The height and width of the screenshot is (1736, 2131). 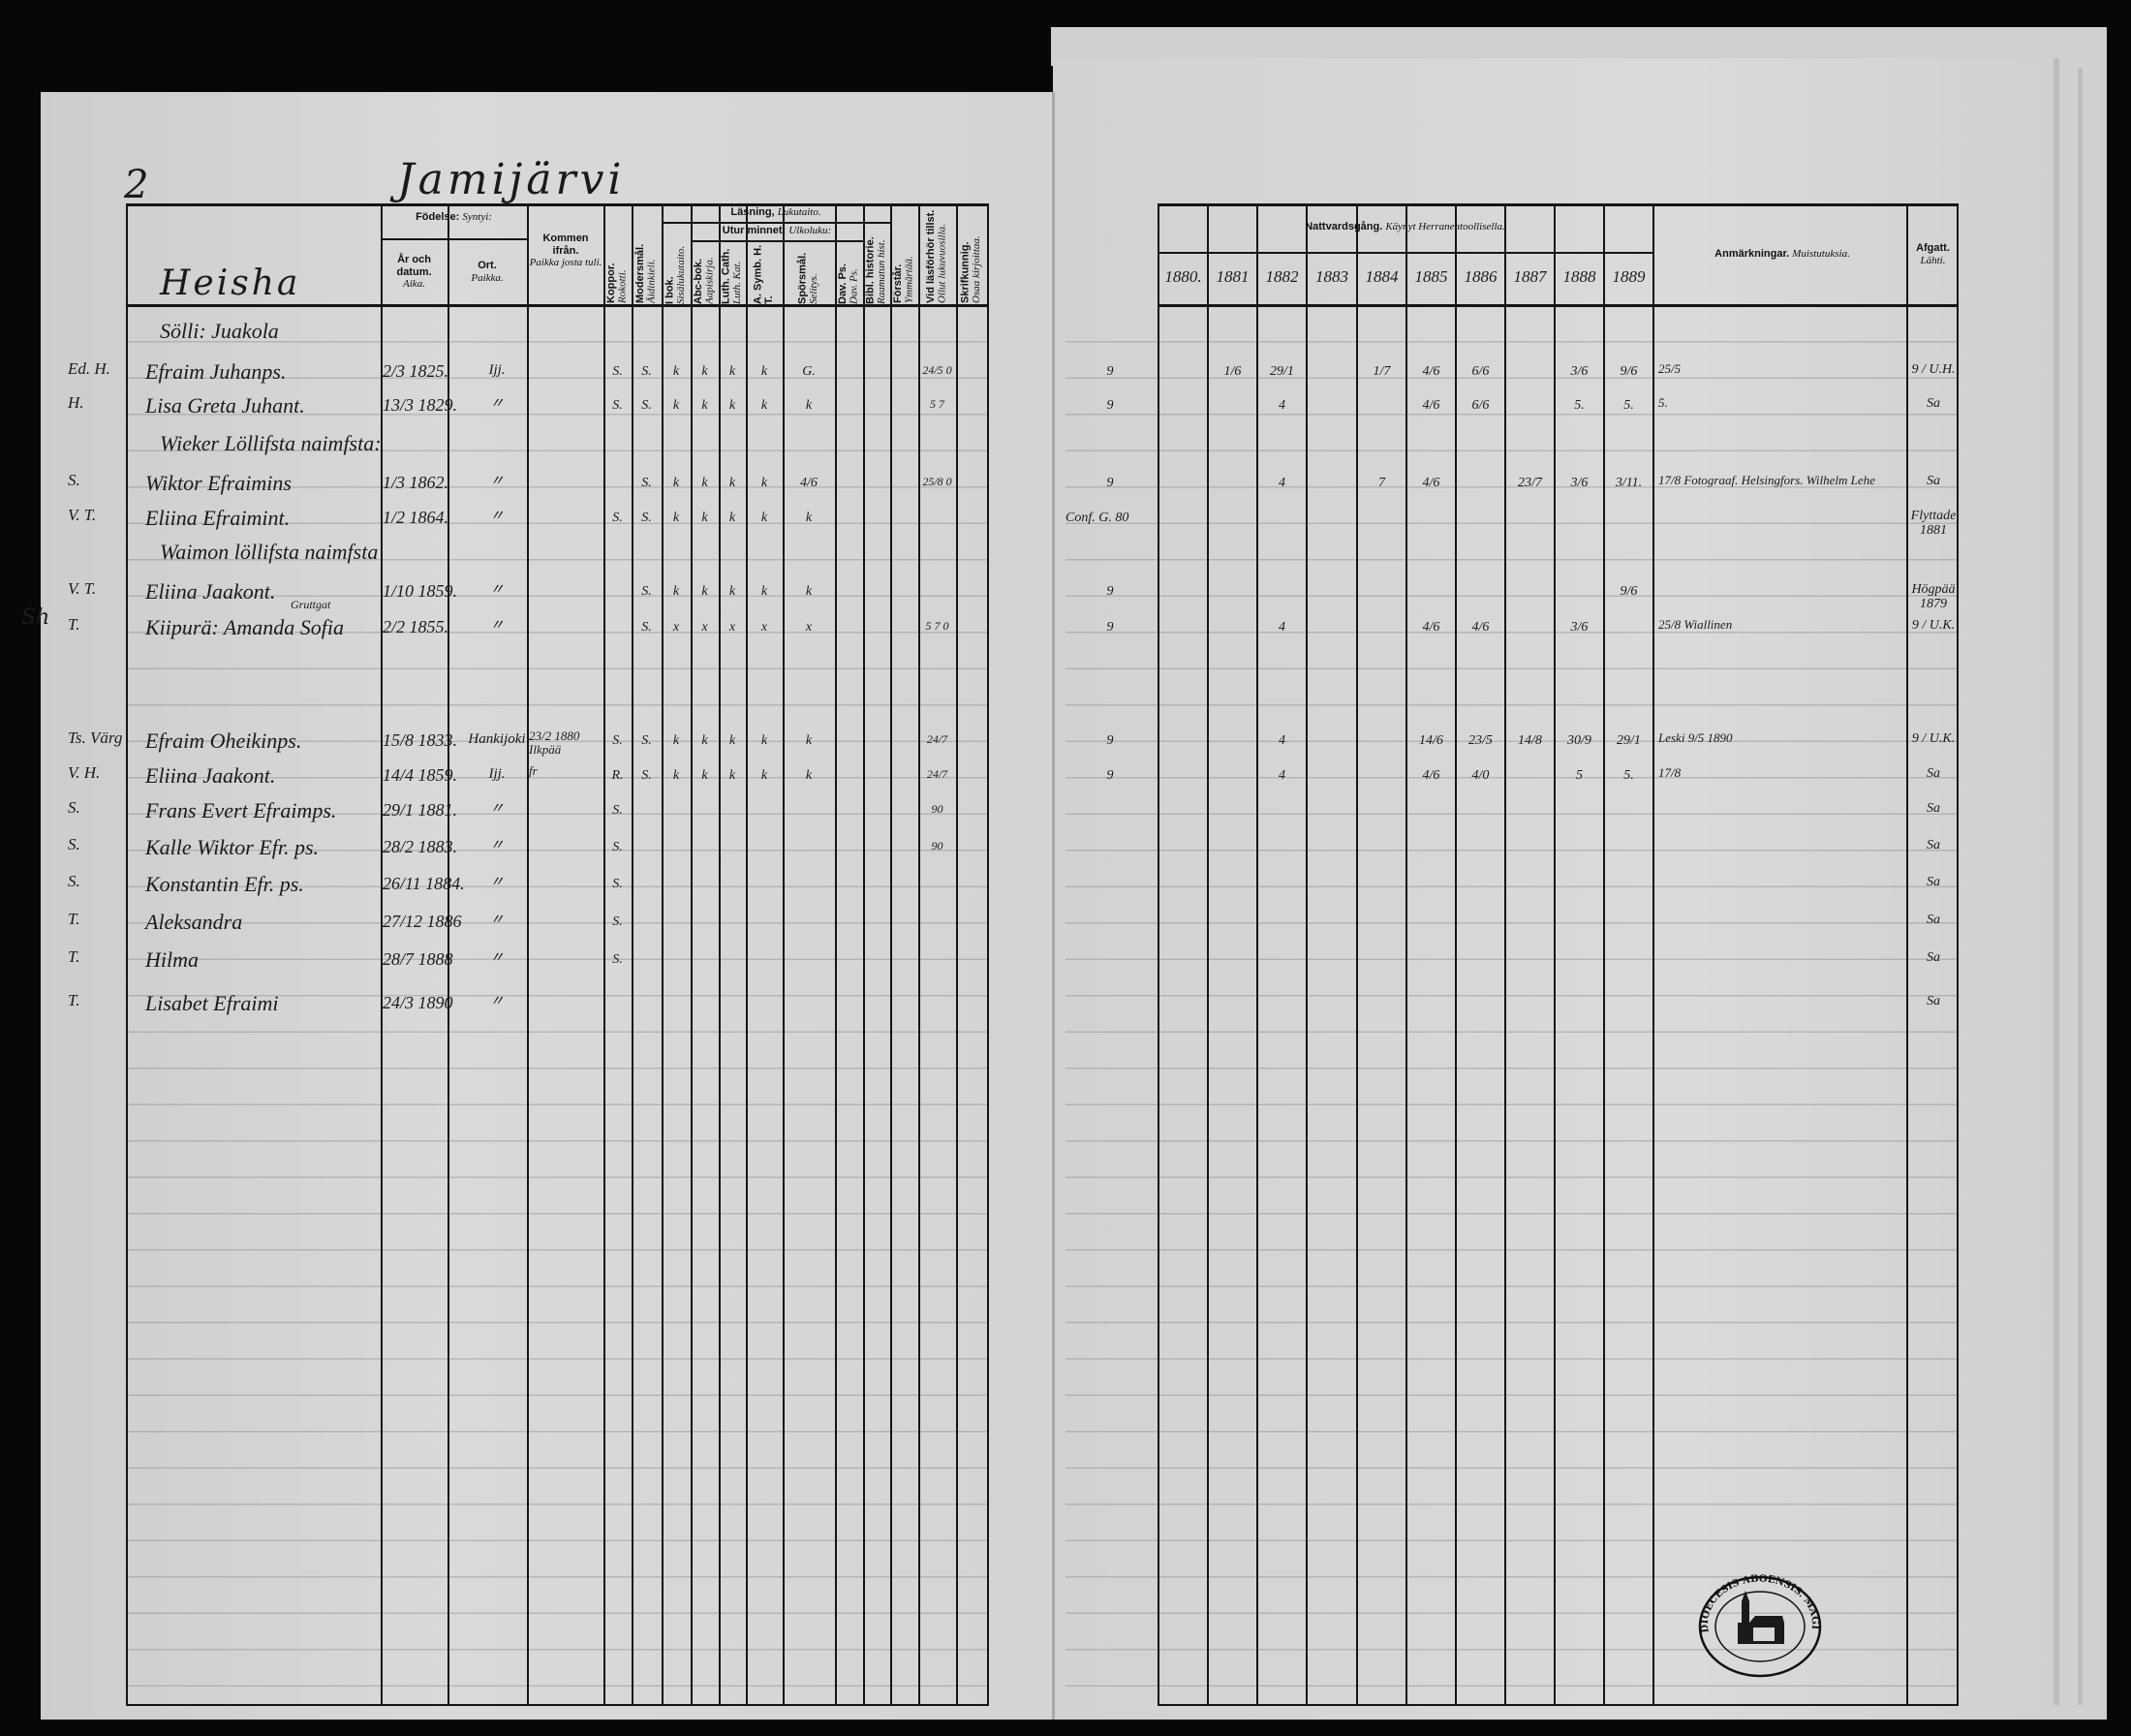 I want to click on communion-entry: 23/5, so click(x=1480, y=740).